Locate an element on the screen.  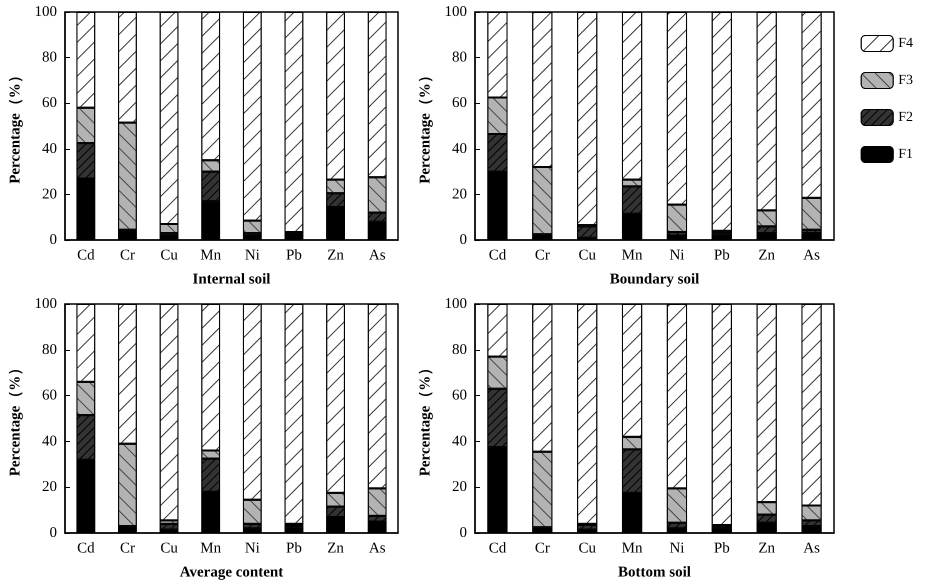
legend-label: F1 is located at coordinates (906, 154).